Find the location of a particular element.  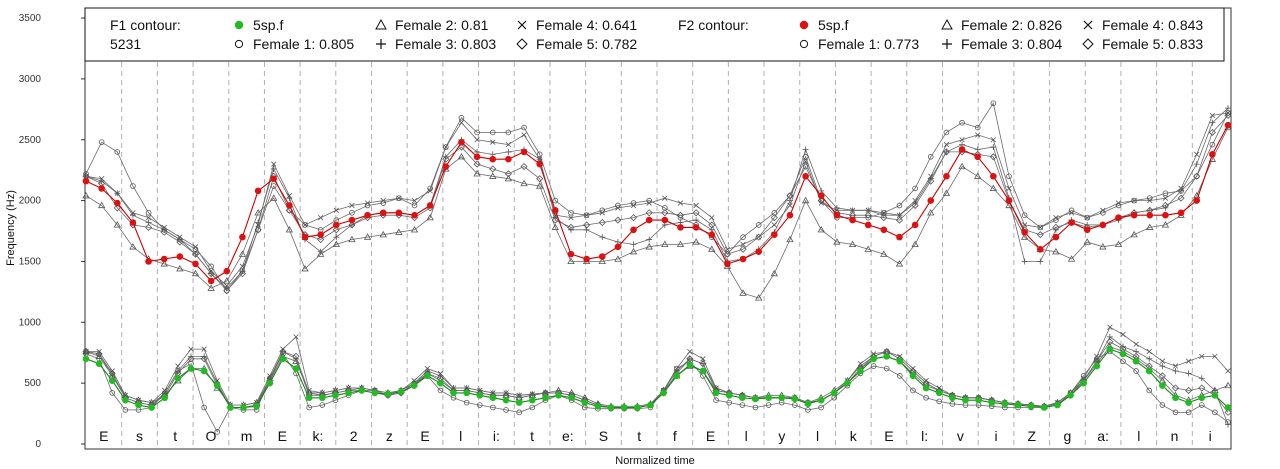

legend-f1-speaker: 5231 is located at coordinates (125, 44).